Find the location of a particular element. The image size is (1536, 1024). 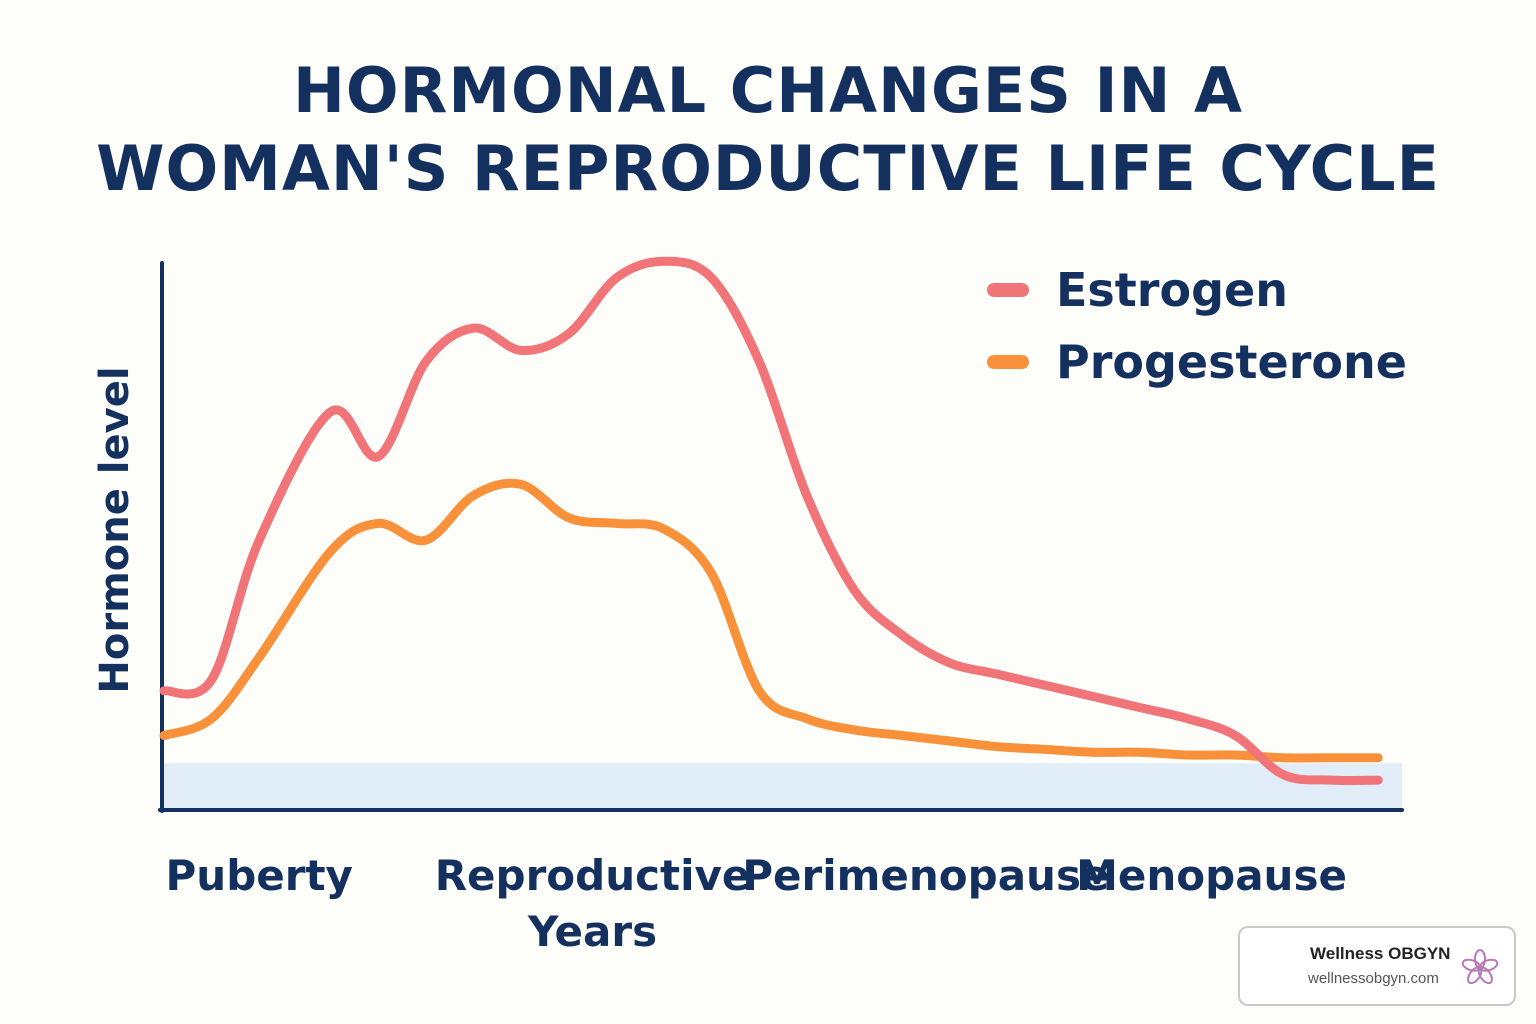

x-tick-label: Reproductive Years is located at coordinates (593, 903).